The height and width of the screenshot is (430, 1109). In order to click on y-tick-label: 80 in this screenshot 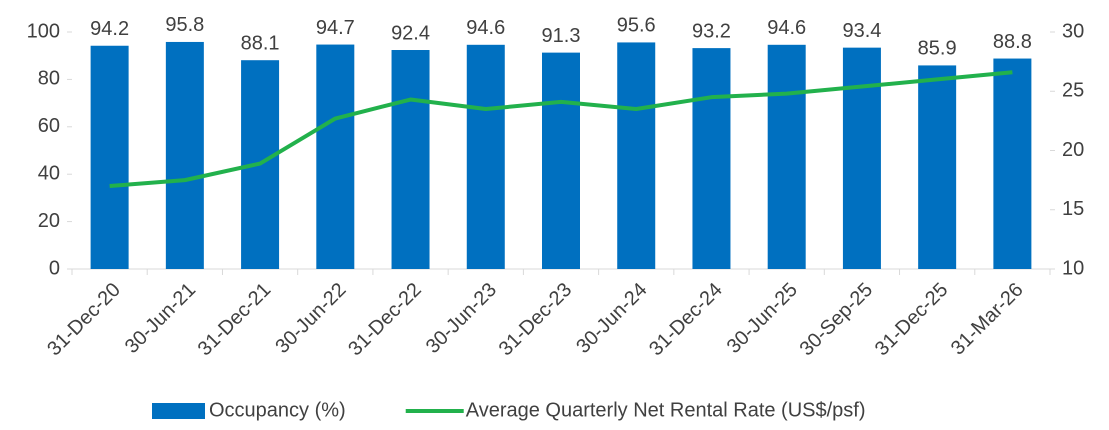, I will do `click(49, 79)`.